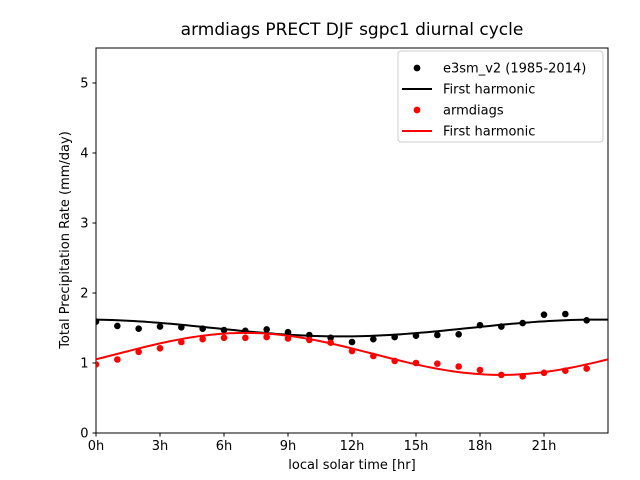 Image resolution: width=640 pixels, height=480 pixels. I want to click on chart-title: armdiags PRECT DJF sgpc1 diurnal cycle, so click(352, 30).